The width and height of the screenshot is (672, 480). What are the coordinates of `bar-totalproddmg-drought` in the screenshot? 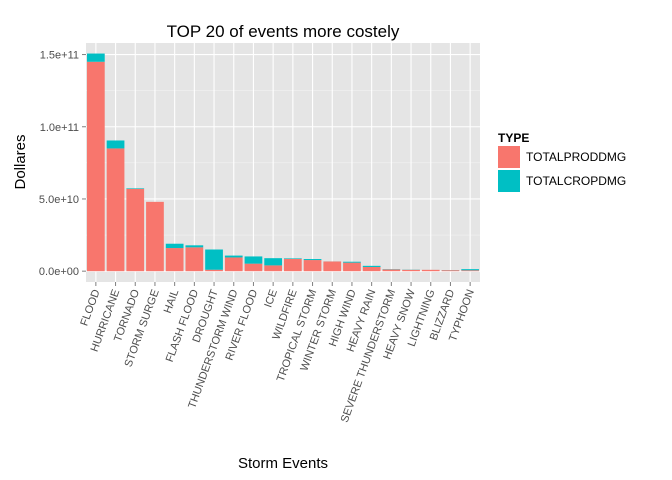 It's located at (214, 270).